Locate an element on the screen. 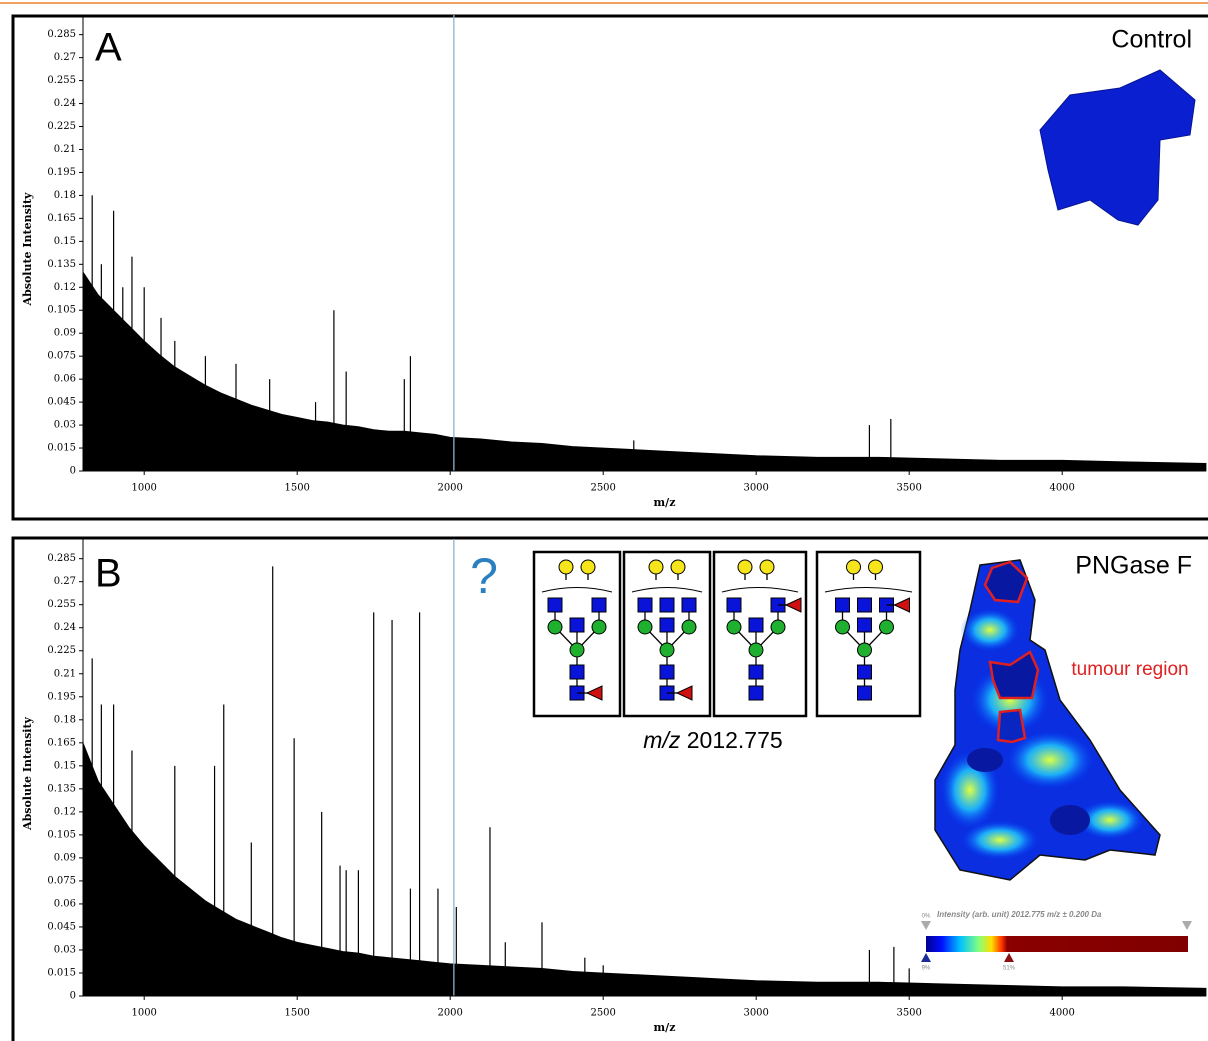 Image resolution: width=1208 pixels, height=1041 pixels. y-tick-label: 0.105 is located at coordinates (61, 834).